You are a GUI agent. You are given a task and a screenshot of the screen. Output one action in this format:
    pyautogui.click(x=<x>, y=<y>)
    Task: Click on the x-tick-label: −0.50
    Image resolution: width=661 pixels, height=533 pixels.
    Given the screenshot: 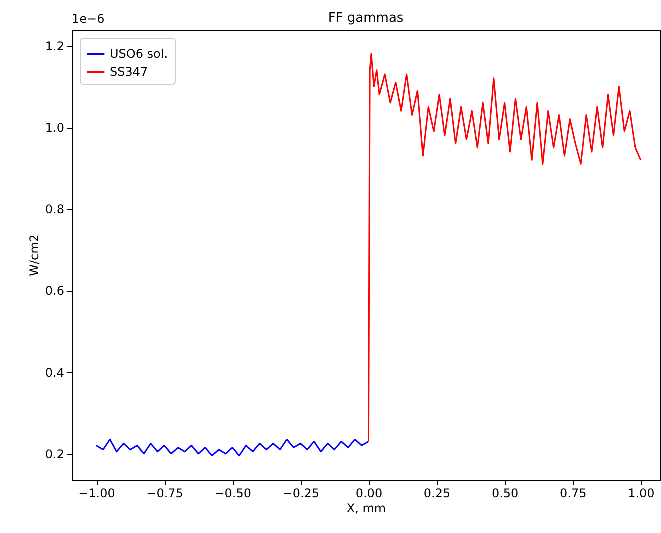 What is the action you would take?
    pyautogui.click(x=233, y=493)
    